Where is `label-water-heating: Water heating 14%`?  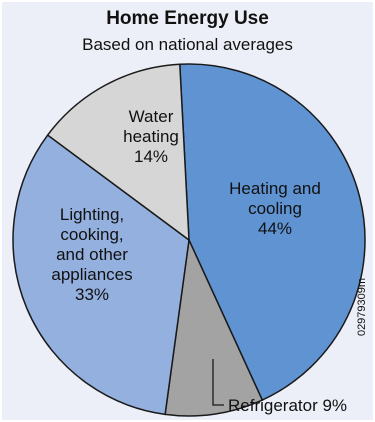
label-water-heating: Water heating 14% is located at coordinates (151, 136).